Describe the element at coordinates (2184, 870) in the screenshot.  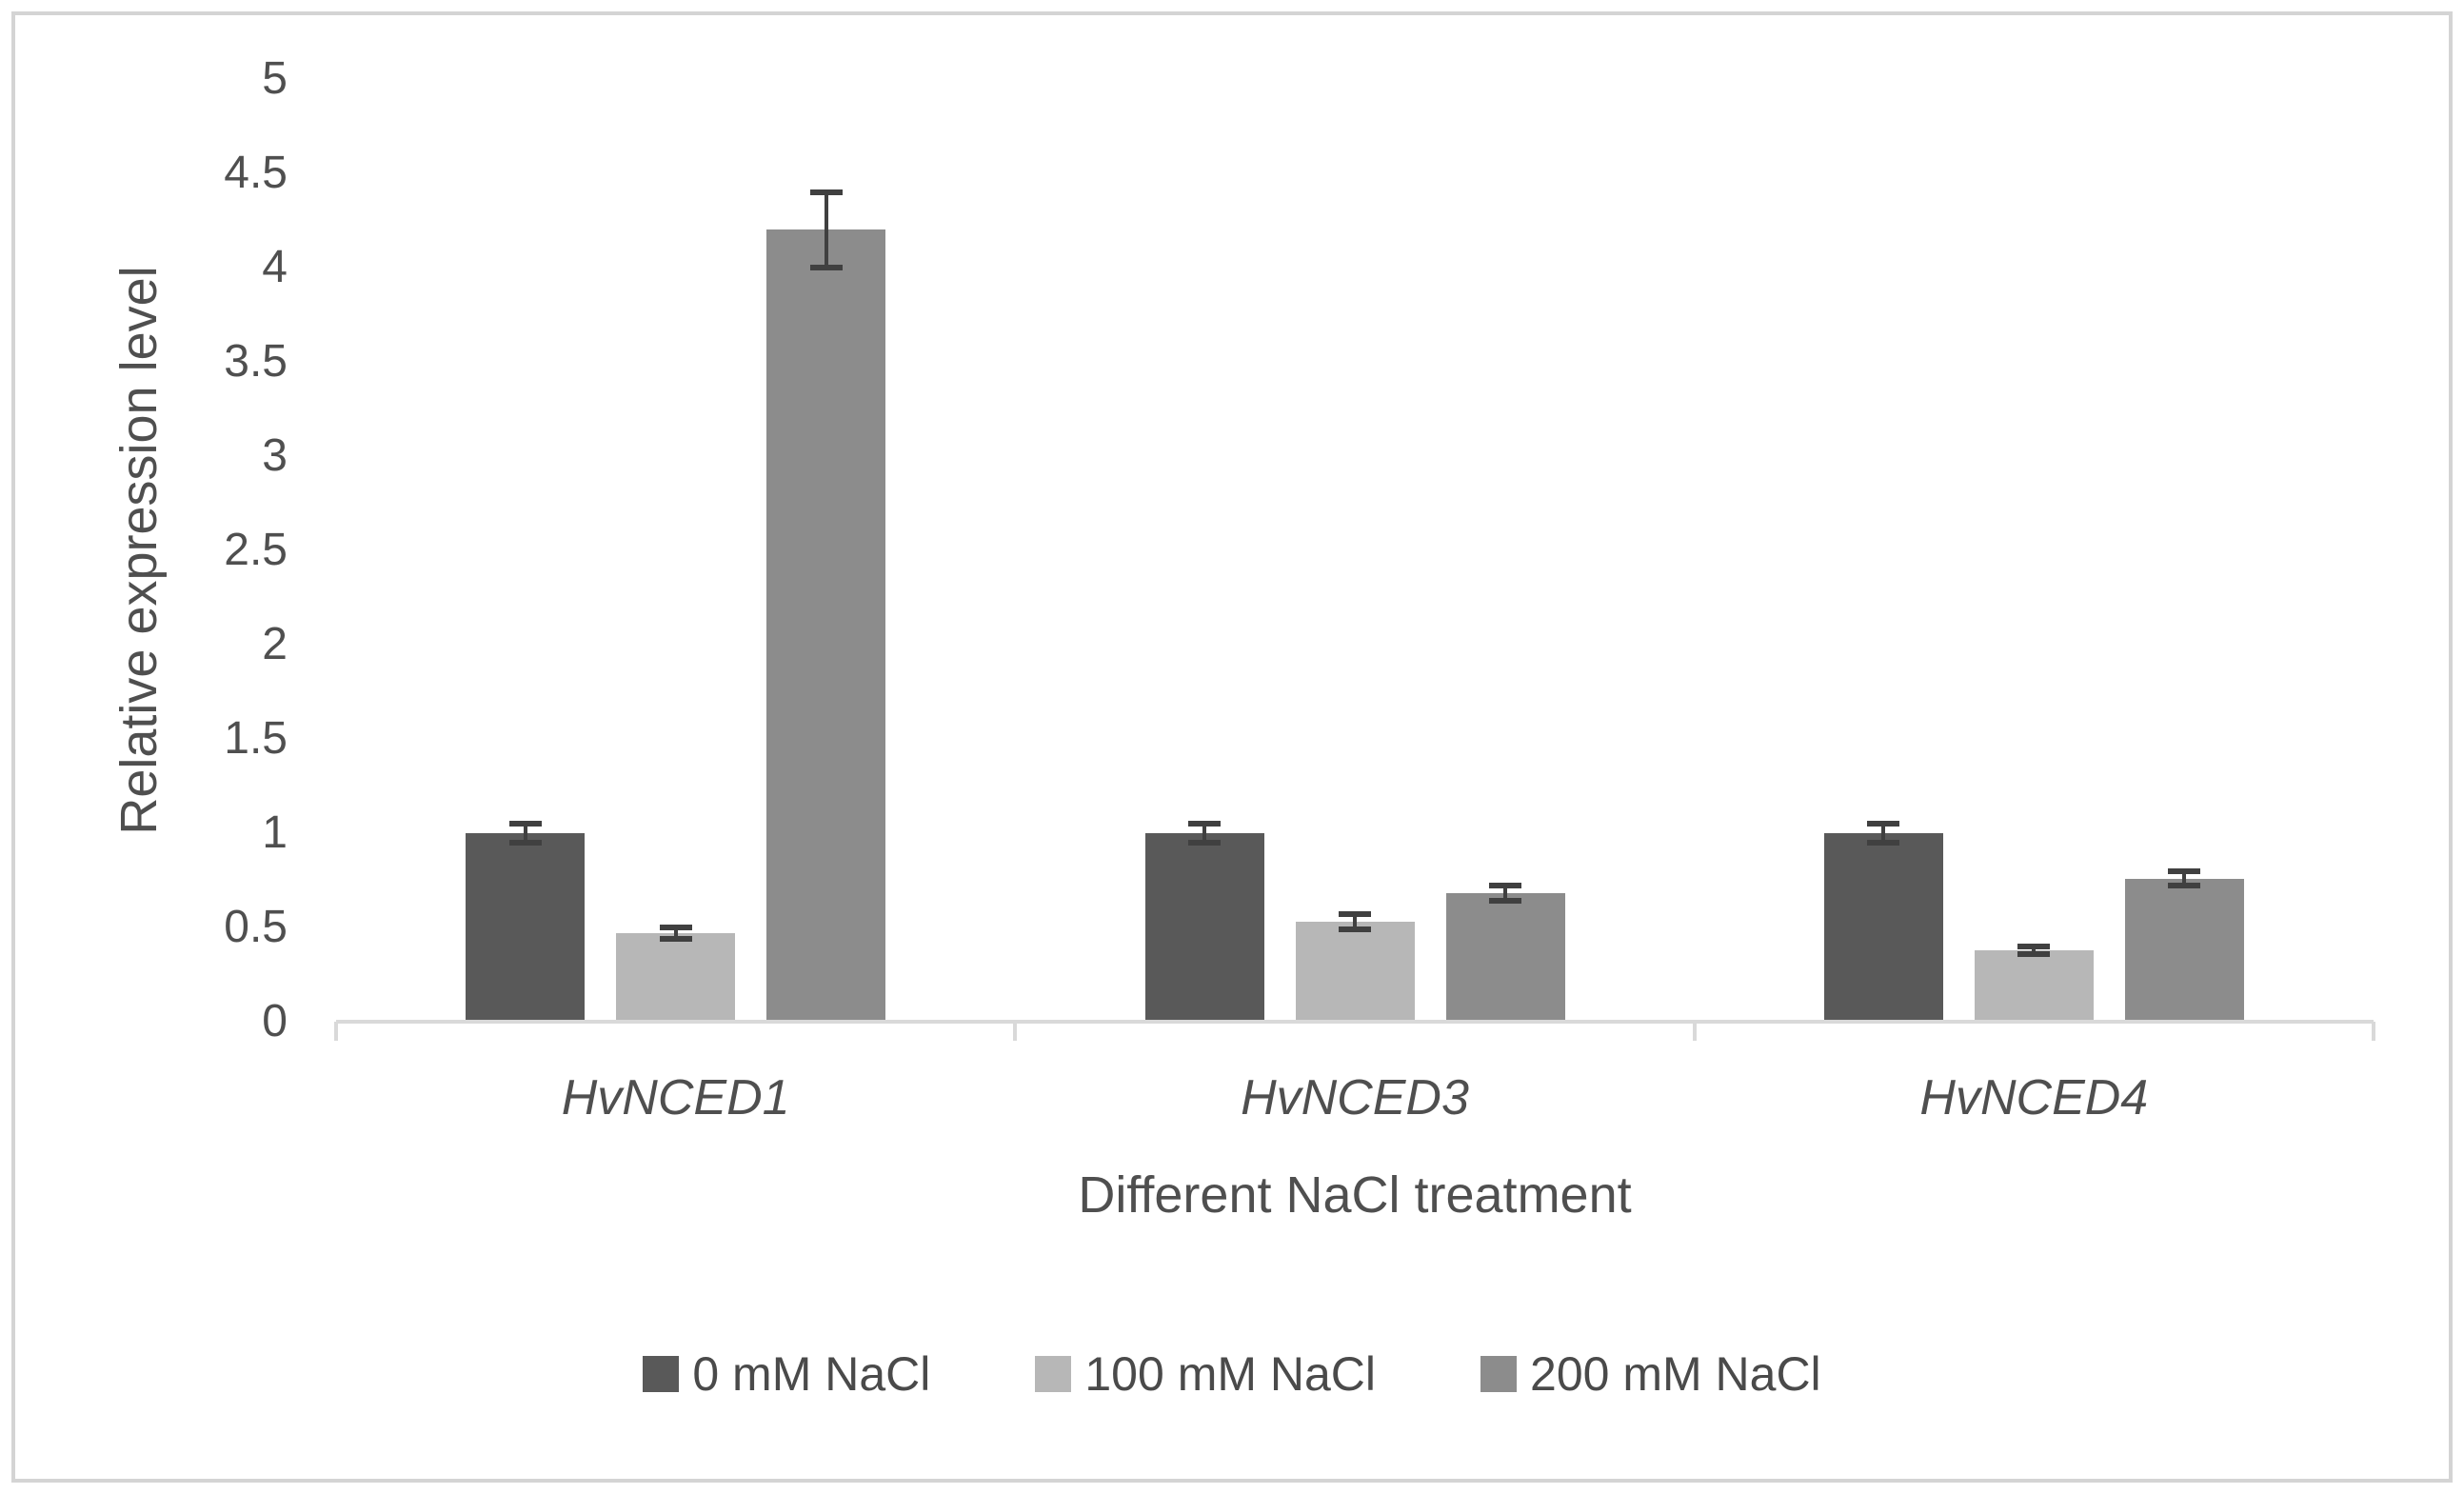
I see `error-bar-cap-top-200-mm-nacl-hvnced4` at that location.